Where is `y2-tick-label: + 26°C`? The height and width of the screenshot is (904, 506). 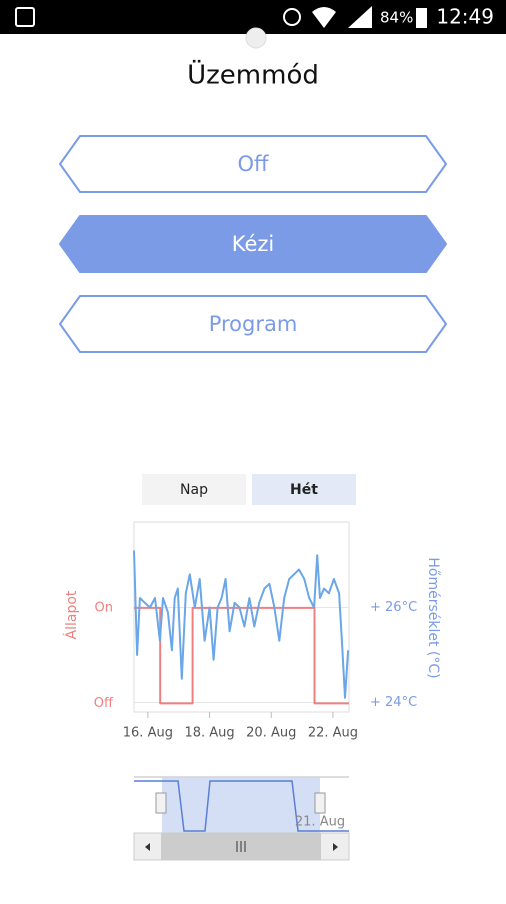 y2-tick-label: + 26°C is located at coordinates (393, 607).